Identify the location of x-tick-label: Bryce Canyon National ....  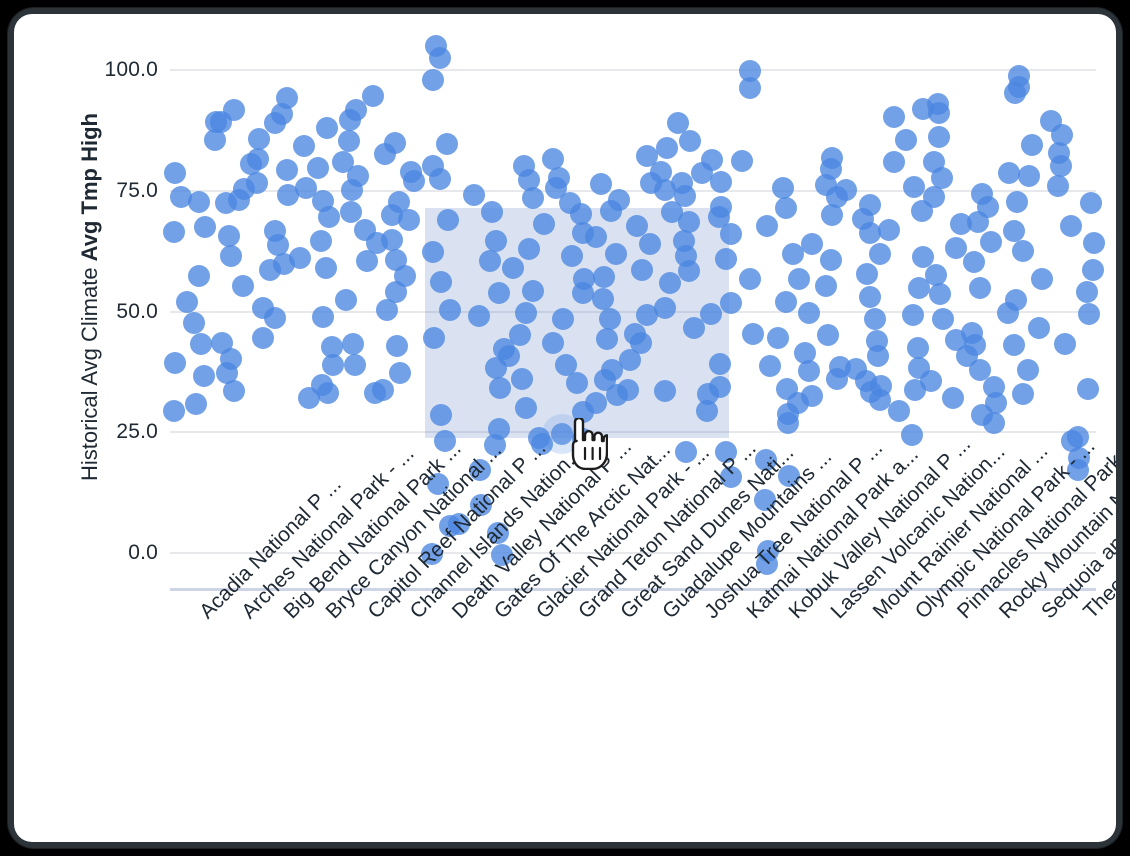
(414, 531).